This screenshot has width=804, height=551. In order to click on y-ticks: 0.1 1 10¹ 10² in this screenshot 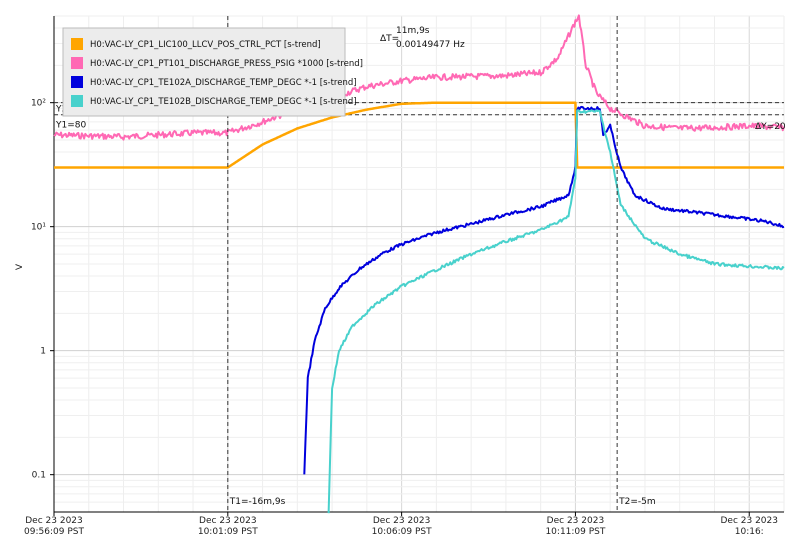, I will do `click(42, 290)`.